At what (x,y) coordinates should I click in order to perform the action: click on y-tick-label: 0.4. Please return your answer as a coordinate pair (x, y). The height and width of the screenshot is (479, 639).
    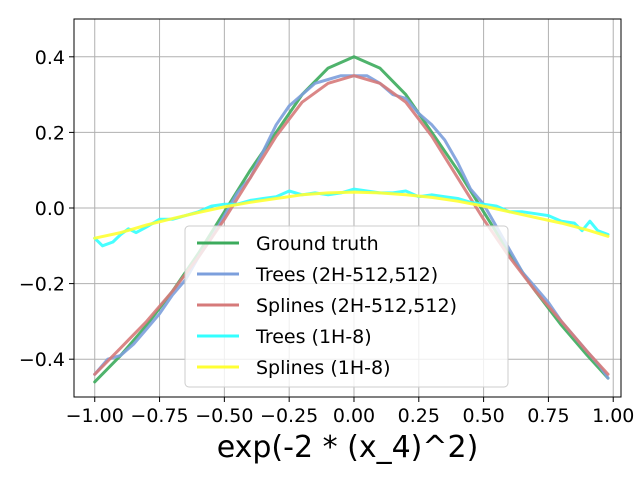
    Looking at the image, I should click on (50, 58).